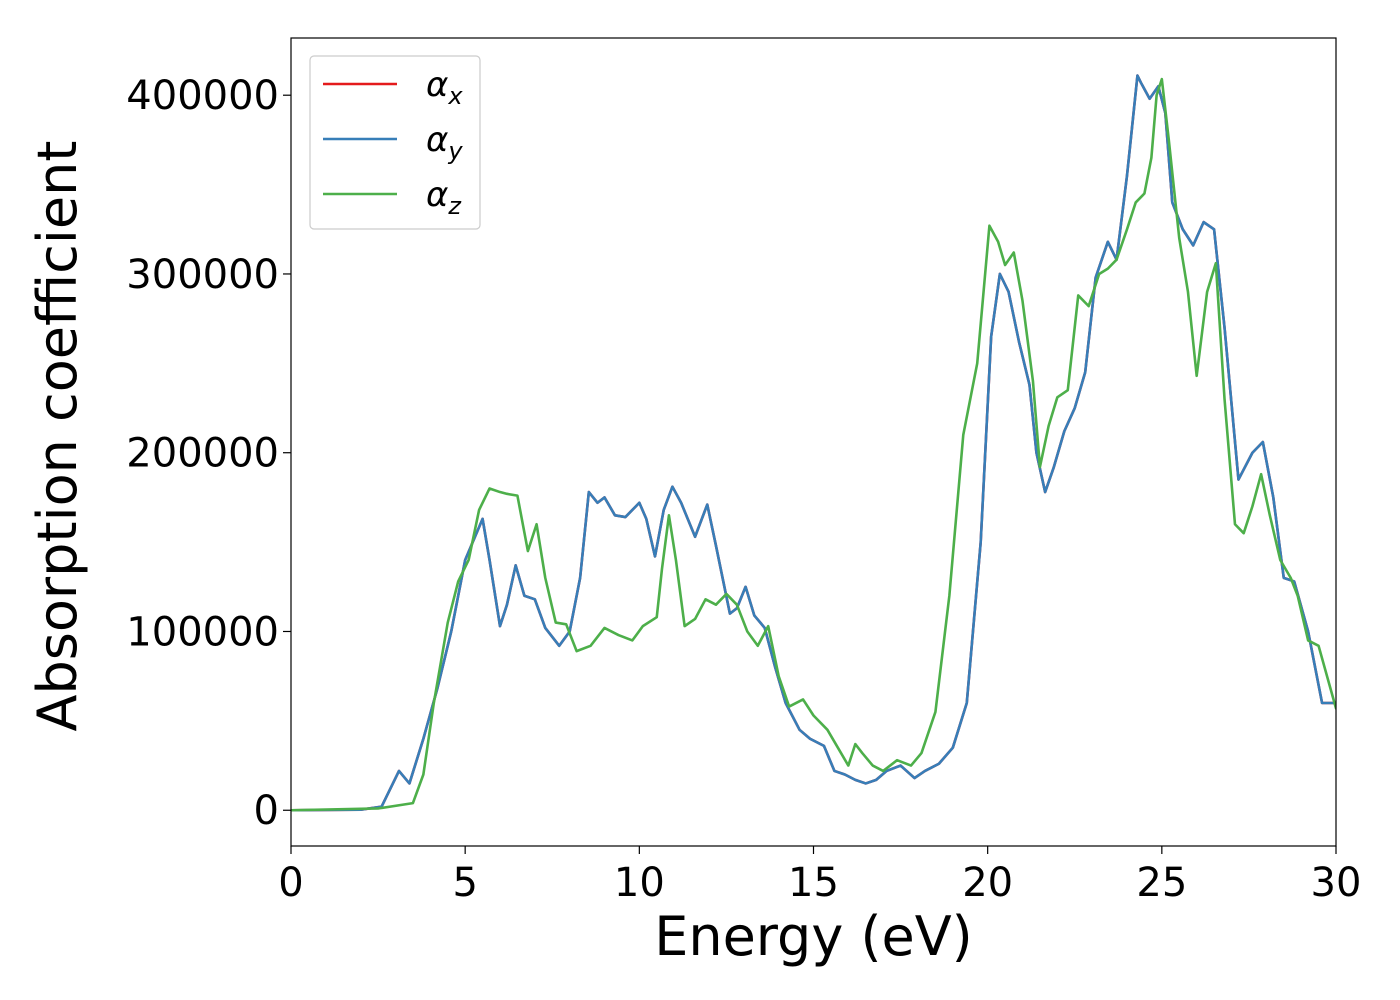  Describe the element at coordinates (813, 936) in the screenshot. I see `x-axis-label: Energy (eV)` at that location.